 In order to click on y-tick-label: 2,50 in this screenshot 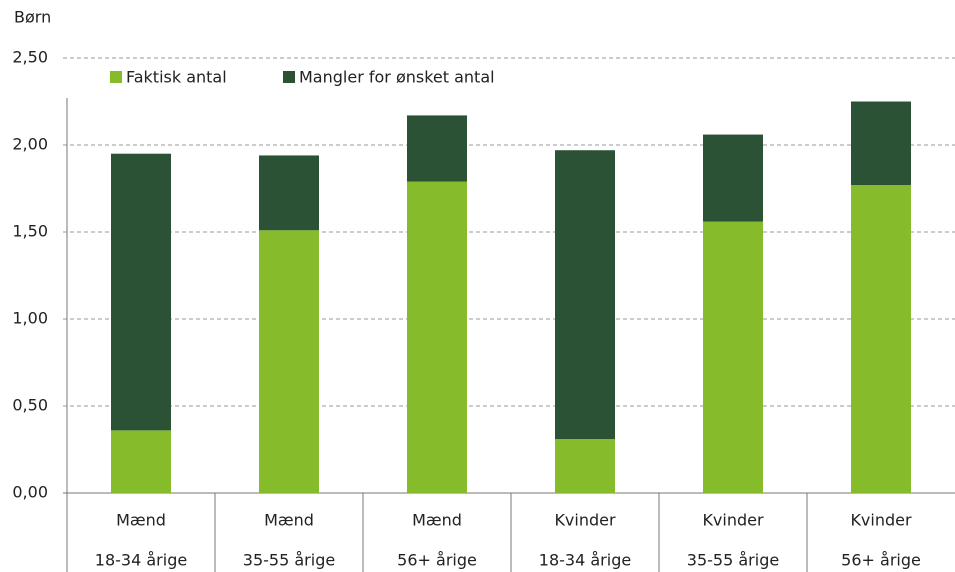, I will do `click(30, 57)`.